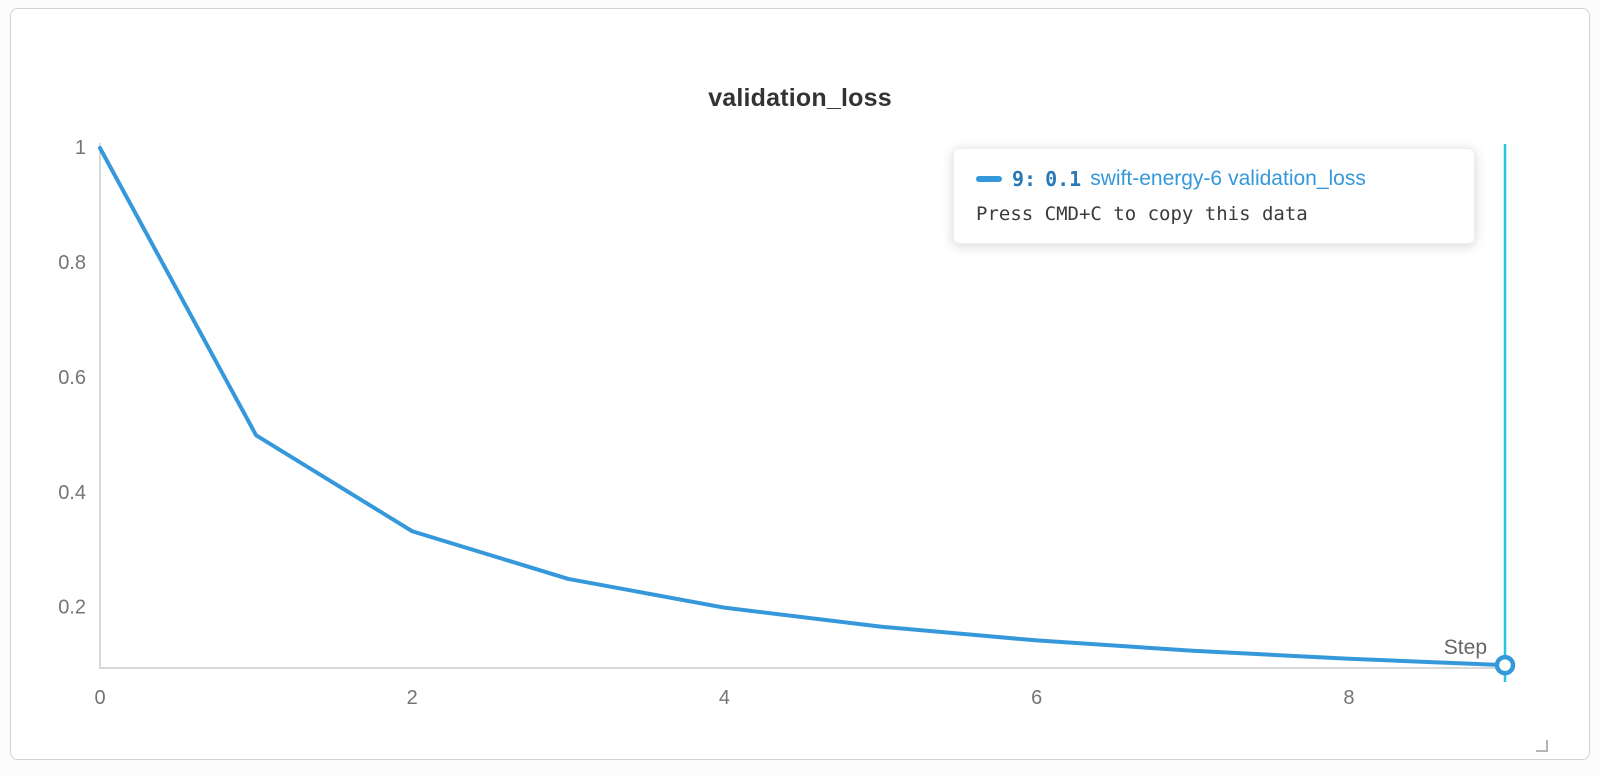 The height and width of the screenshot is (776, 1600). Describe the element at coordinates (724, 698) in the screenshot. I see `x-tick-label: 4` at that location.